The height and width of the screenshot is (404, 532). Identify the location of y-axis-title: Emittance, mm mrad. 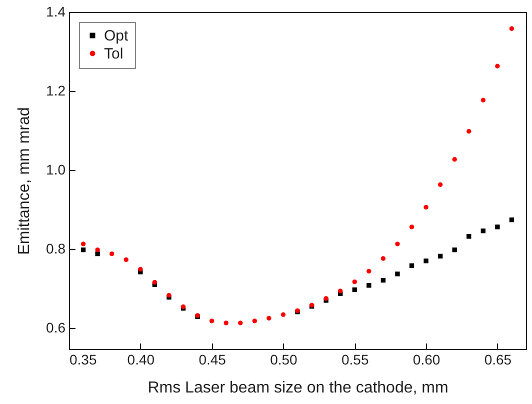
(25, 181).